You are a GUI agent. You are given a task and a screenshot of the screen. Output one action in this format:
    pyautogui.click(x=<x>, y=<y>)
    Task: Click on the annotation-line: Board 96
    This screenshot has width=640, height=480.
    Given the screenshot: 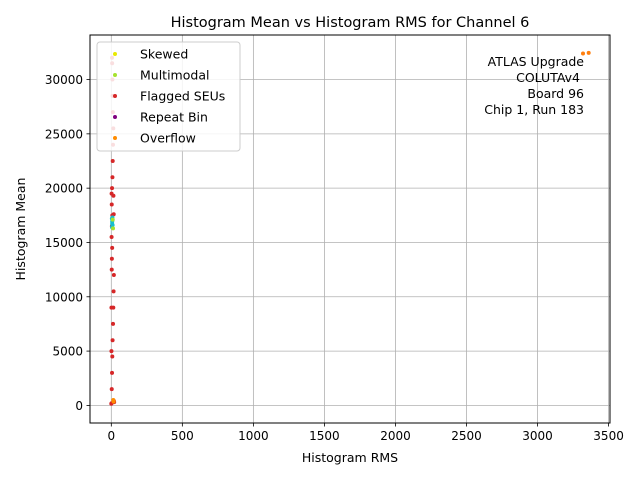 What is the action you would take?
    pyautogui.click(x=555, y=93)
    